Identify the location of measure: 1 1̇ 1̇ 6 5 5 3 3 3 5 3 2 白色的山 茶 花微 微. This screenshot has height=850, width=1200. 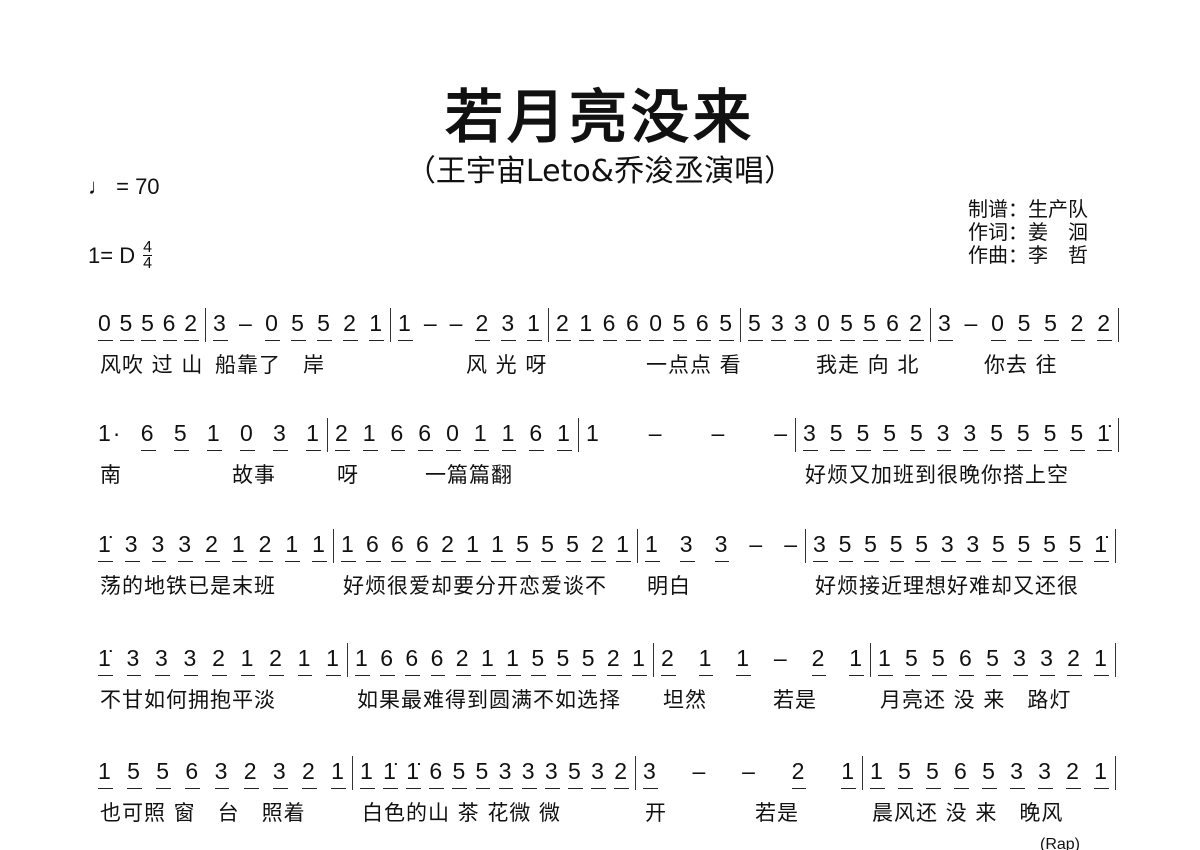
(493, 793).